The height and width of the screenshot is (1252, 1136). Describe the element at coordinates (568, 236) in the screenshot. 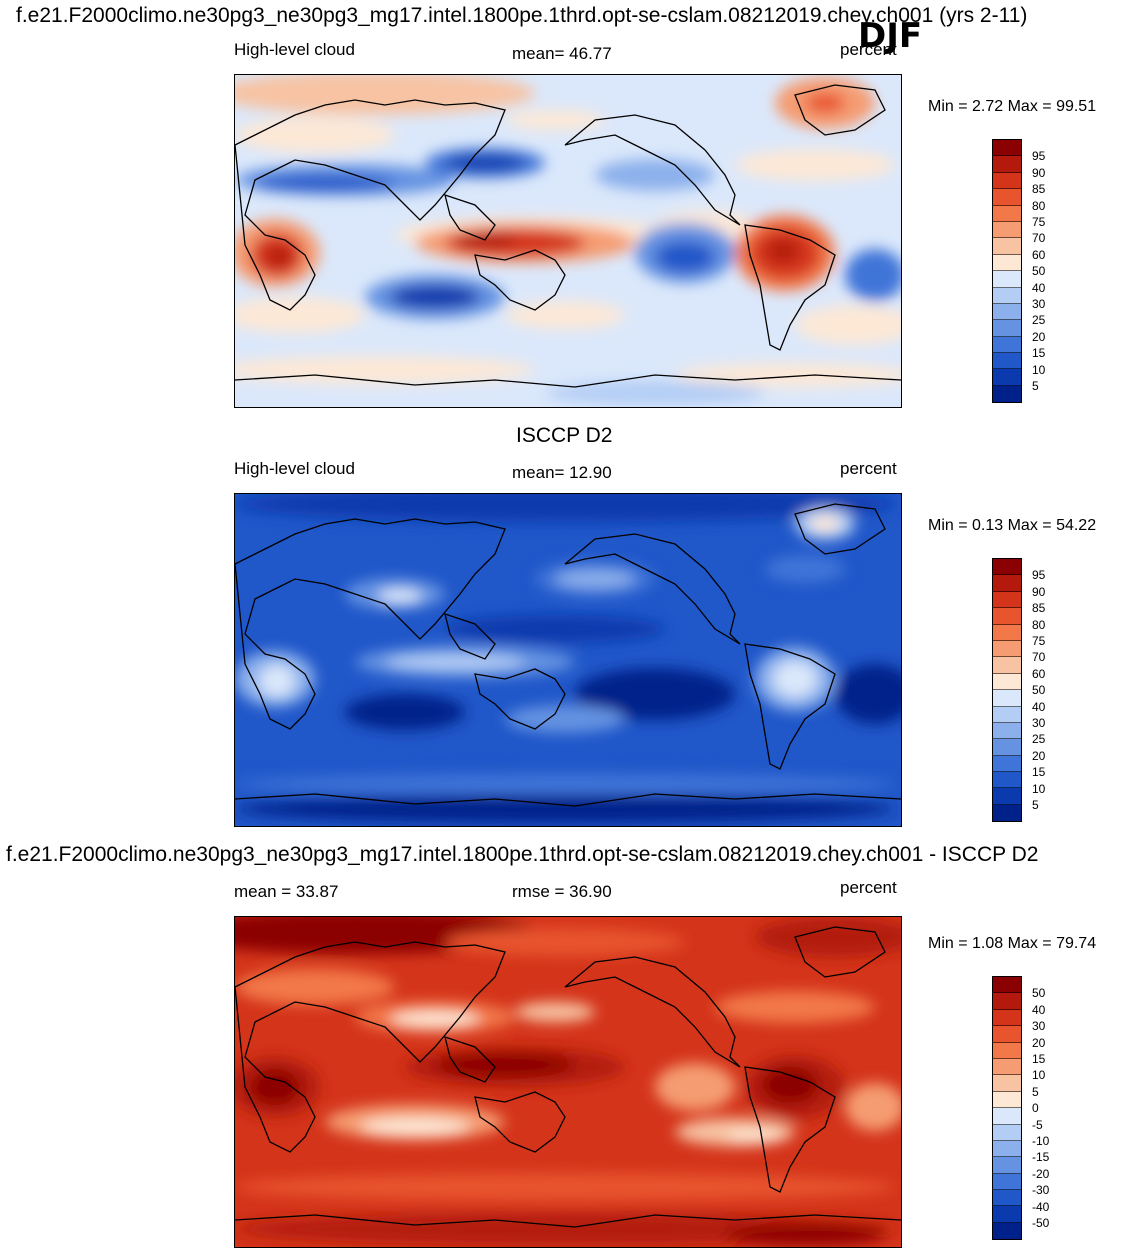

I see `panel-1-coastlines` at that location.